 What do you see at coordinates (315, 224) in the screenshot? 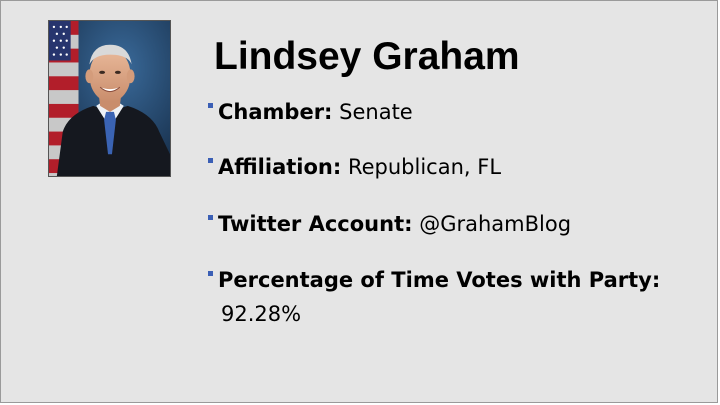
I see `bullet-label: Twitter Account:` at bounding box center [315, 224].